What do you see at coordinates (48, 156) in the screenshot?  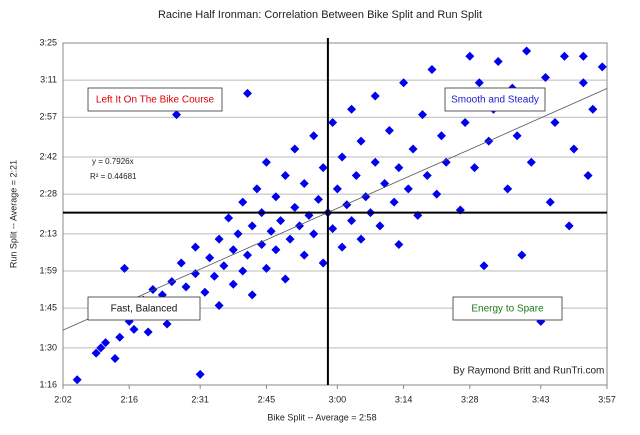 I see `y-tick-label: 2:42` at bounding box center [48, 156].